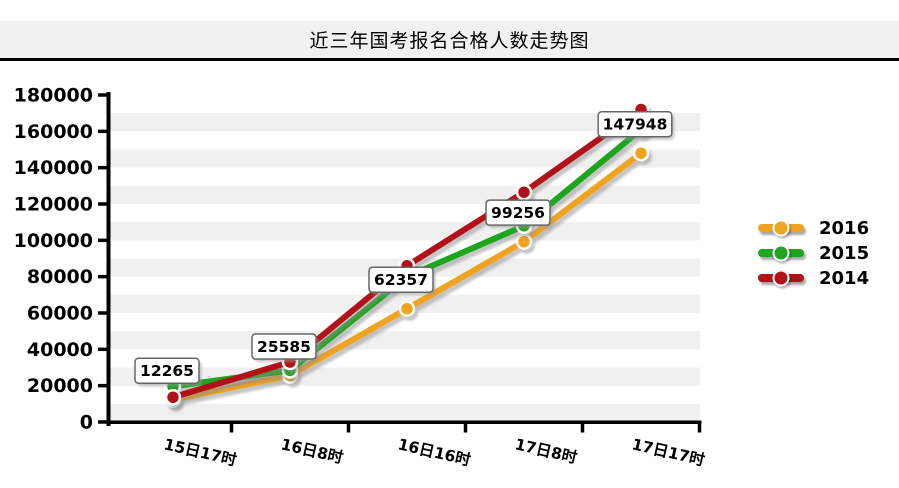 The height and width of the screenshot is (488, 899). What do you see at coordinates (53, 96) in the screenshot?
I see `y-tick-label: 180000` at bounding box center [53, 96].